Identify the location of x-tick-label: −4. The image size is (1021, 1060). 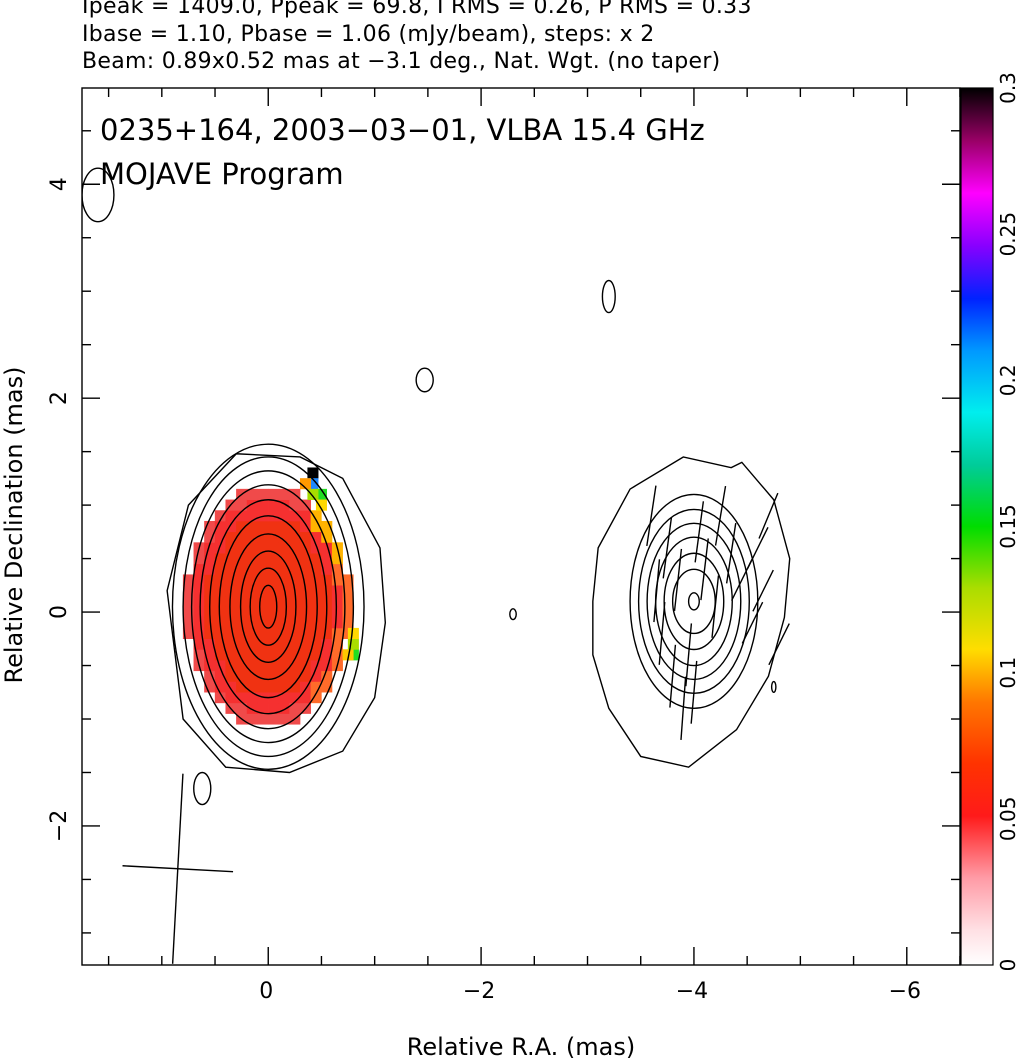
(692, 991).